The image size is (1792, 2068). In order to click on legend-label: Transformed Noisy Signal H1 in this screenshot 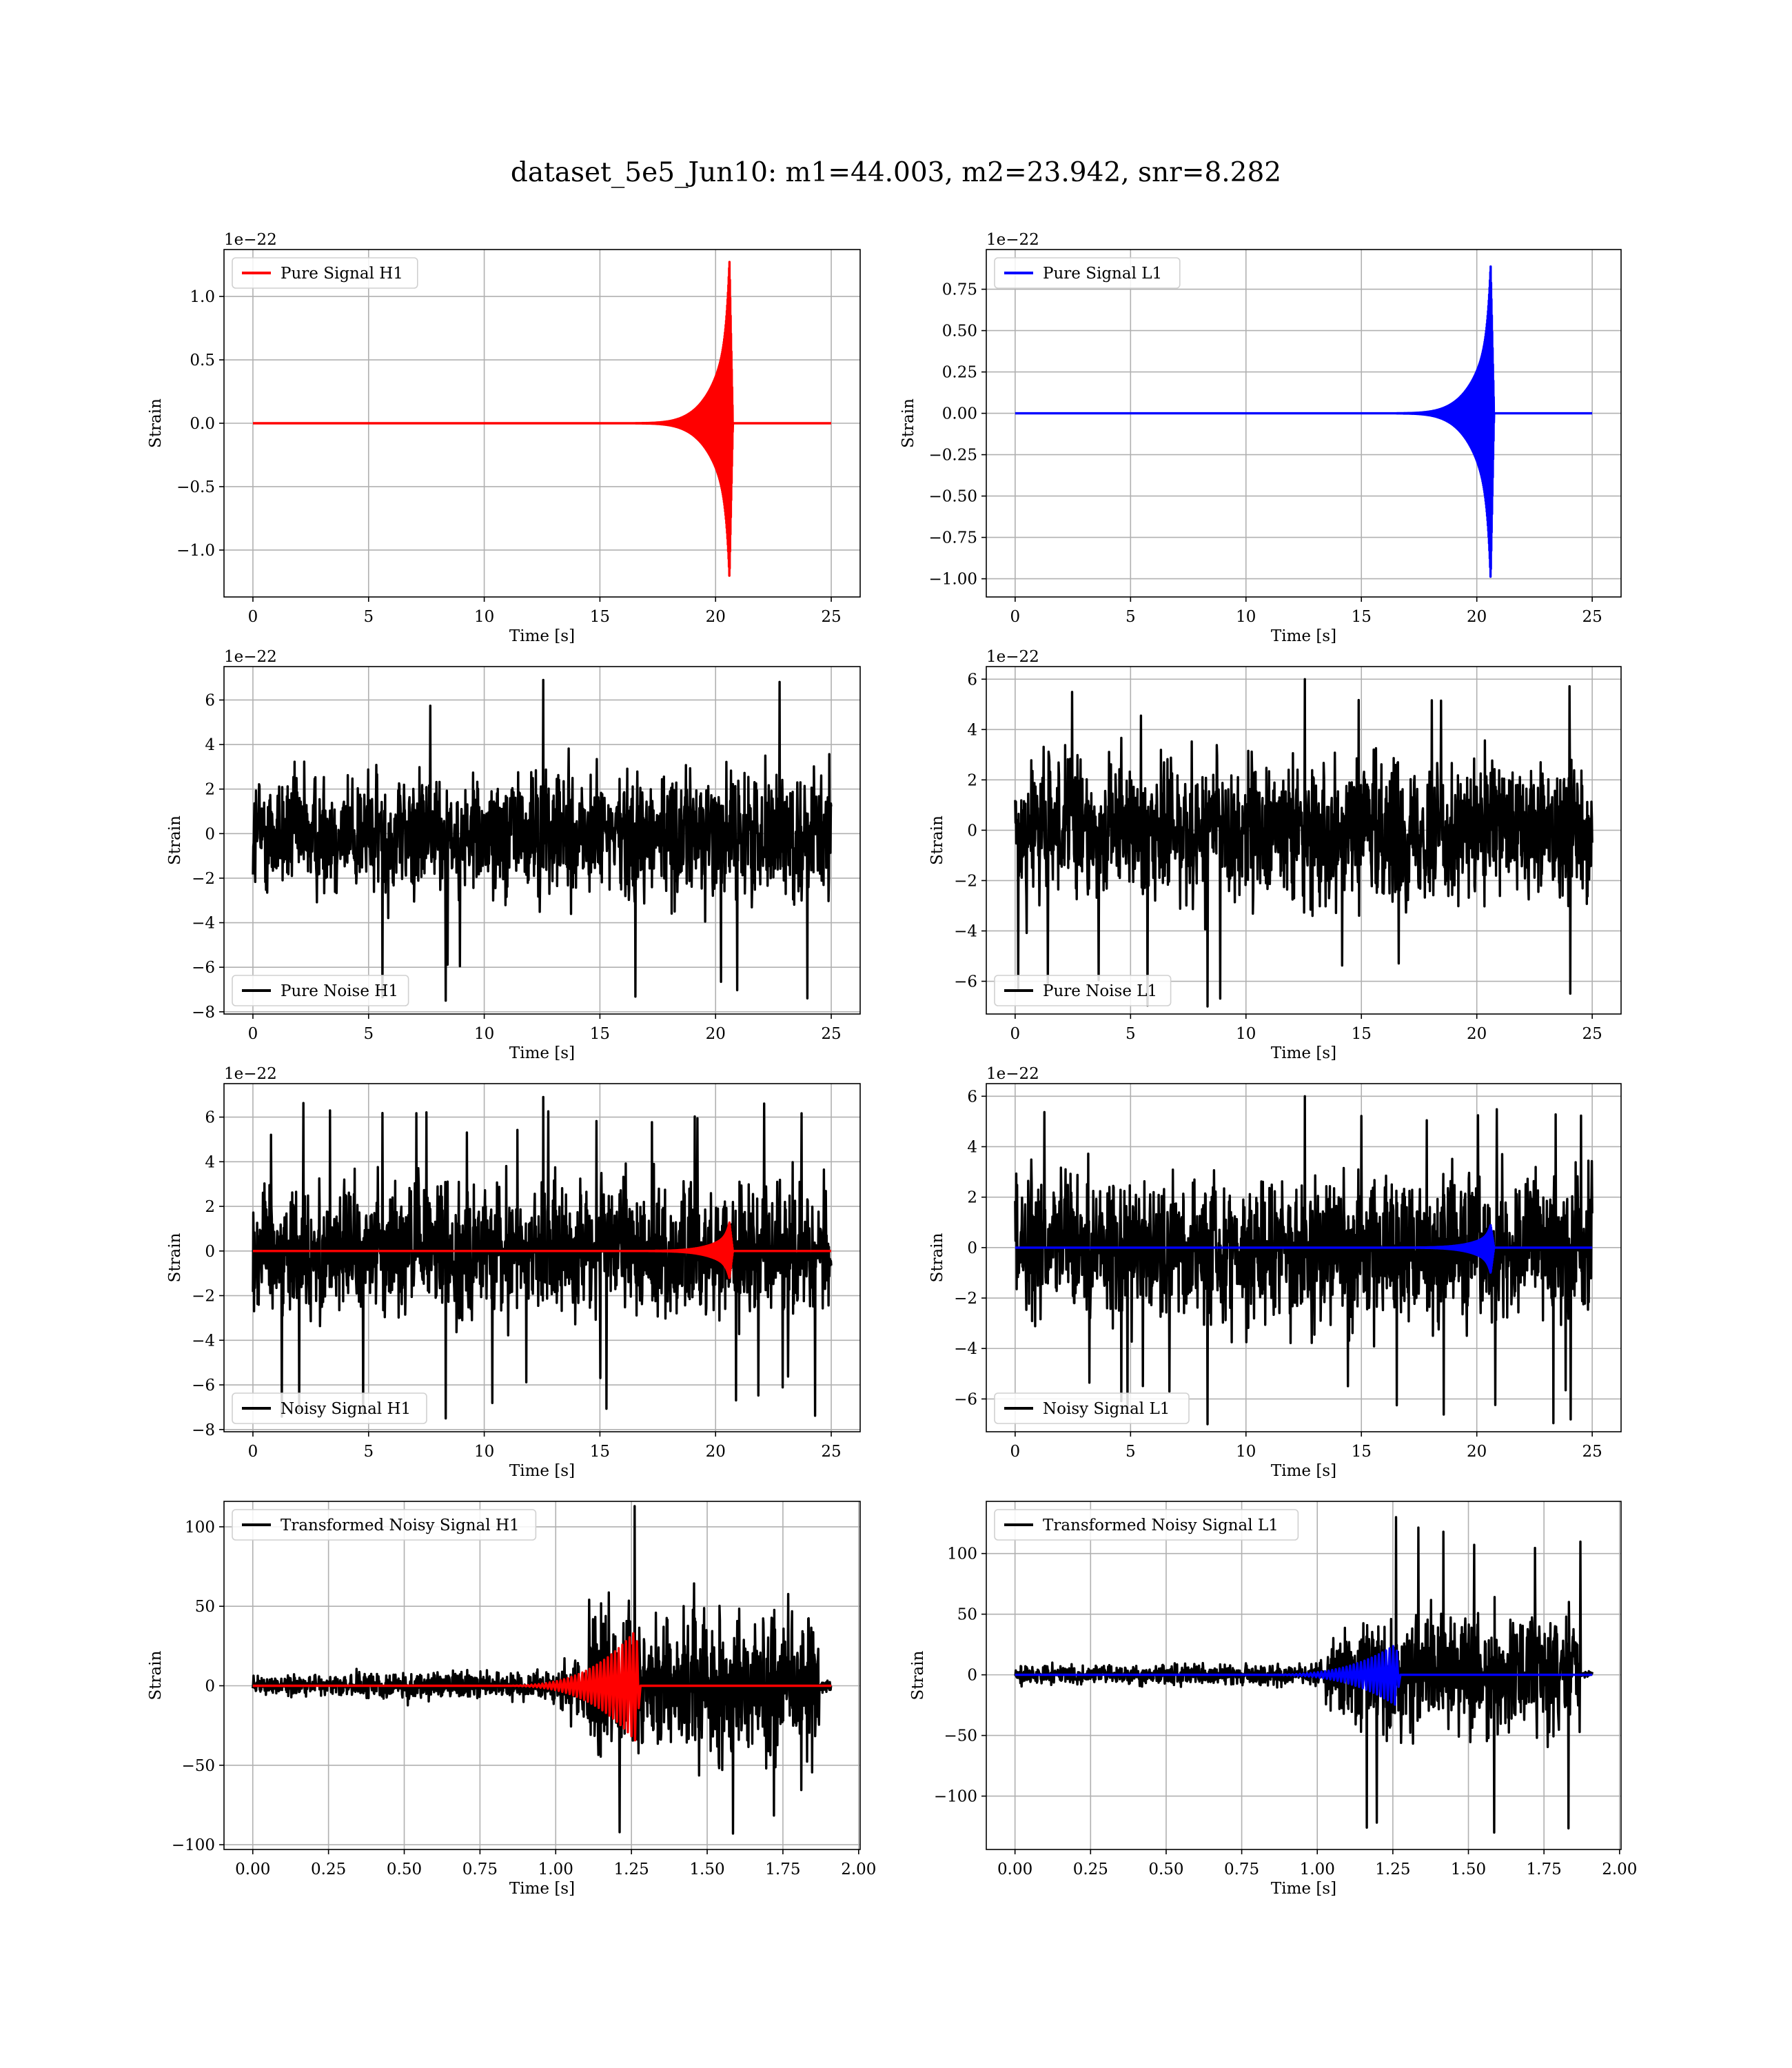, I will do `click(400, 1526)`.